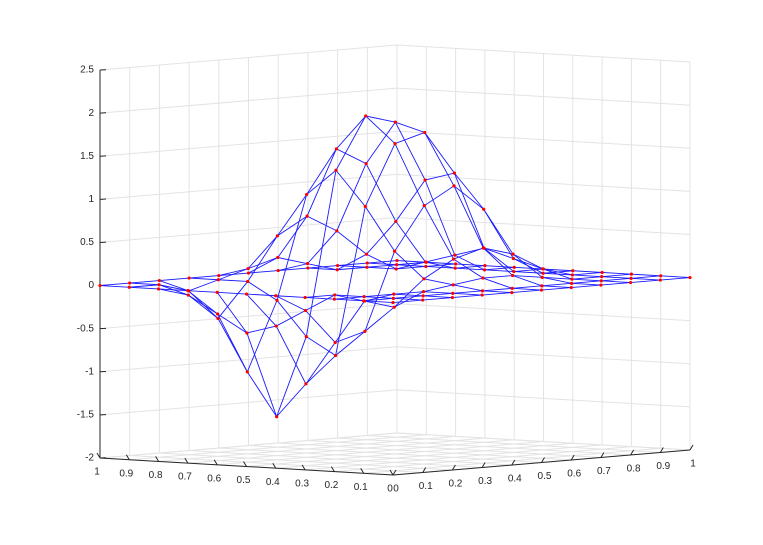 This screenshot has width=763, height=545. Describe the element at coordinates (455, 484) in the screenshot. I see `x-tick-label: 0.2` at that location.